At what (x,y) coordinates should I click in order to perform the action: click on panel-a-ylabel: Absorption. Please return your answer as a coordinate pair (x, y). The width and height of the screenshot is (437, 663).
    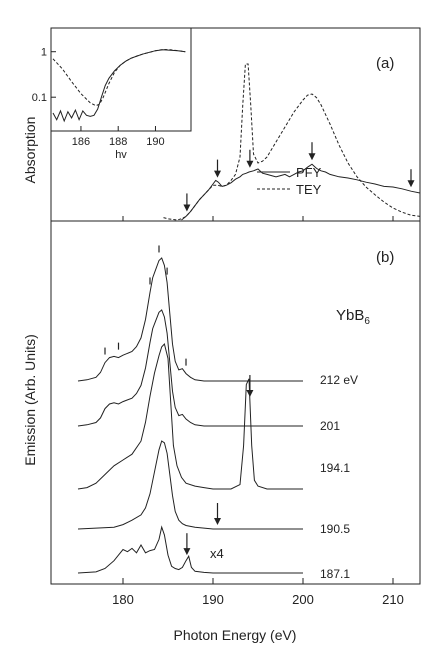
    Looking at the image, I should click on (30, 150).